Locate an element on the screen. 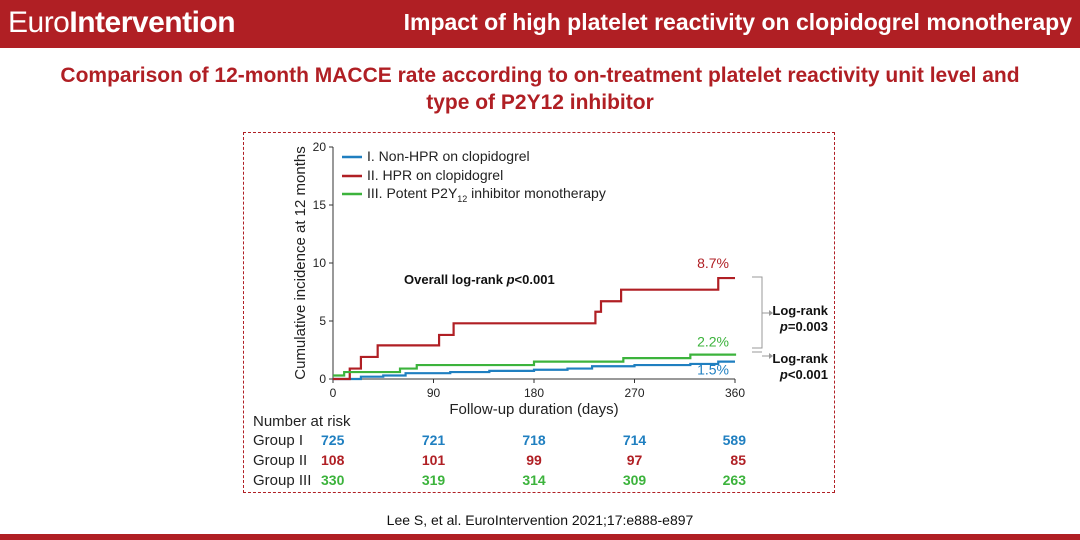  y-axis-label: Cumulative incidence at 12 months is located at coordinates (300, 262).